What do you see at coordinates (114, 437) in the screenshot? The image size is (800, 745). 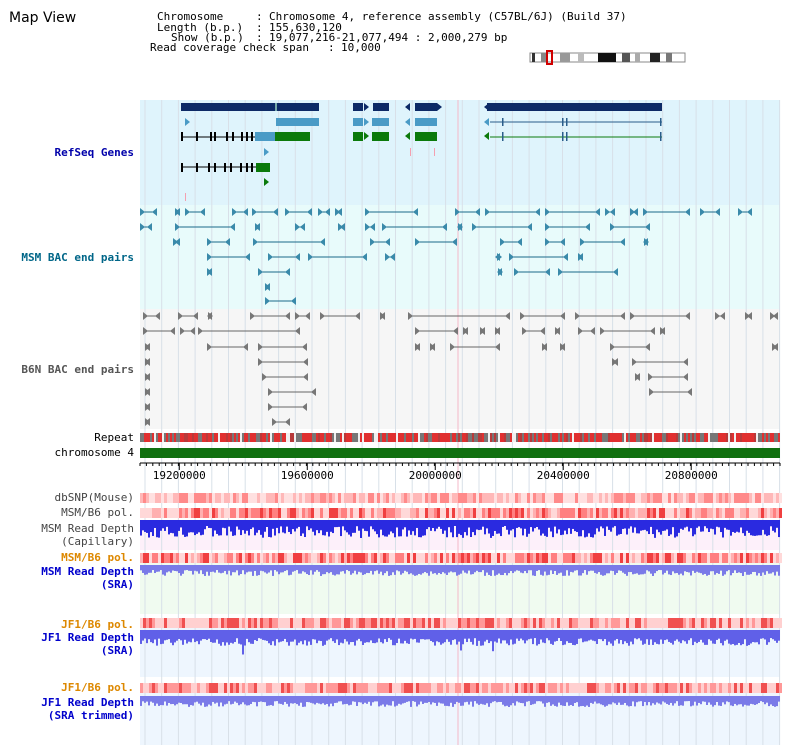 I see `repeat-track-label: Repeat` at bounding box center [114, 437].